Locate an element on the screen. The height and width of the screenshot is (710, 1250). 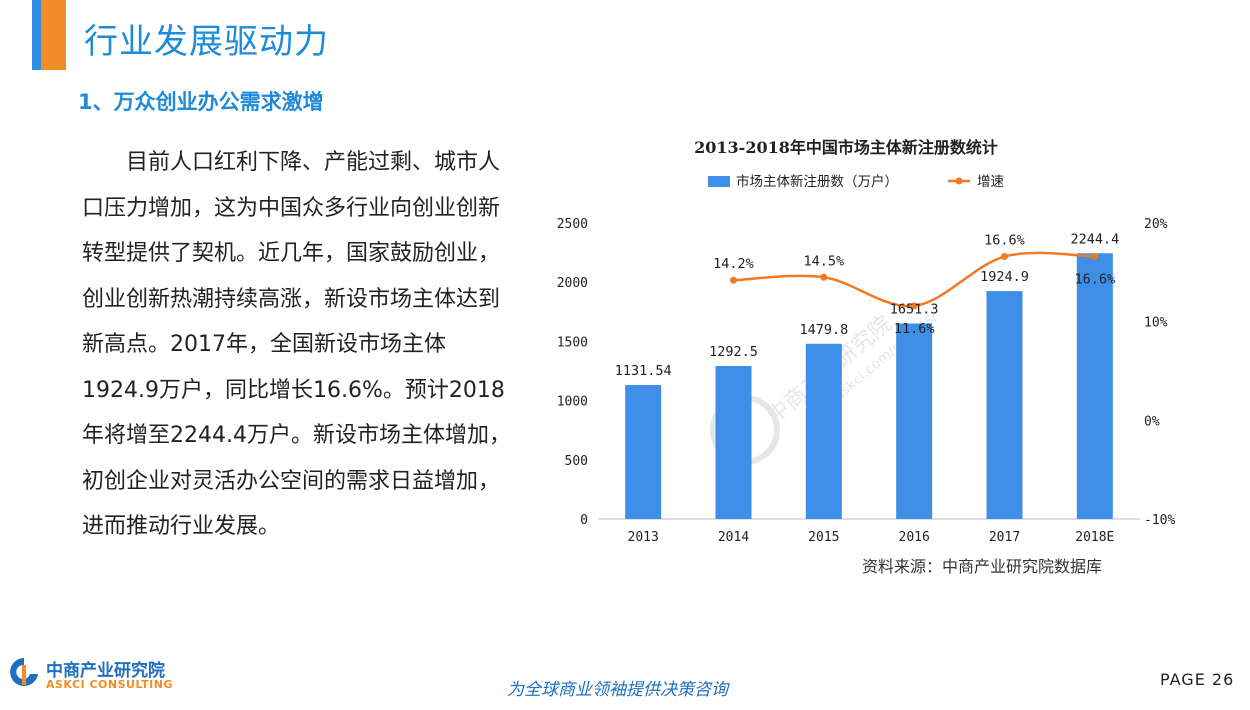
logo-name-cn: 中商产业研究院 is located at coordinates (105, 671).